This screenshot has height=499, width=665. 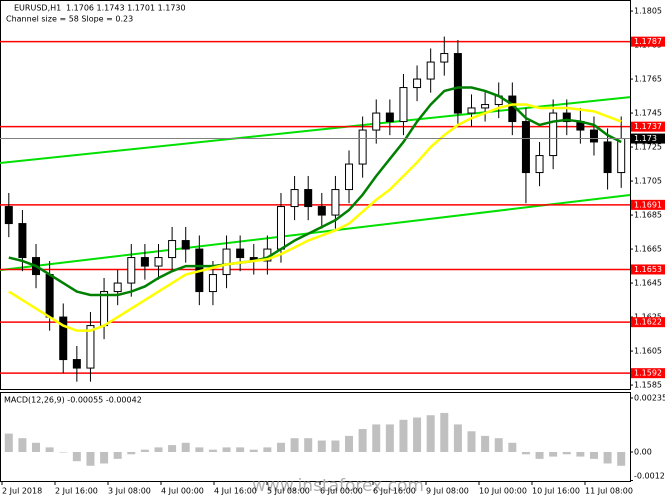 I want to click on ohlc-label: 1.1706 1.1743 1.1701 1.1730, so click(x=126, y=8).